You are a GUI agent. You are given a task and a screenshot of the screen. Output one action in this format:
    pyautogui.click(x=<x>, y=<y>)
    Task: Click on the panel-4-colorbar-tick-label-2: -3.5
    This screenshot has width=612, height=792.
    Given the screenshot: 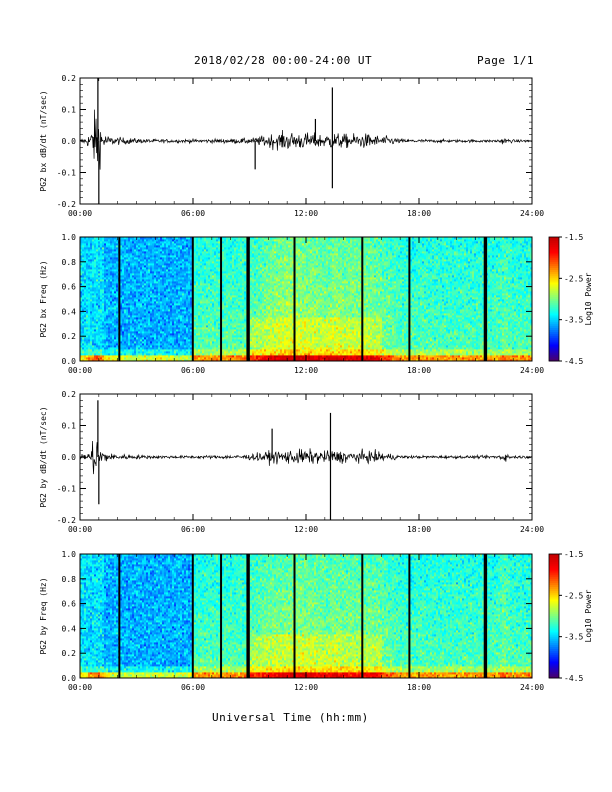 What is the action you would take?
    pyautogui.click(x=573, y=637)
    